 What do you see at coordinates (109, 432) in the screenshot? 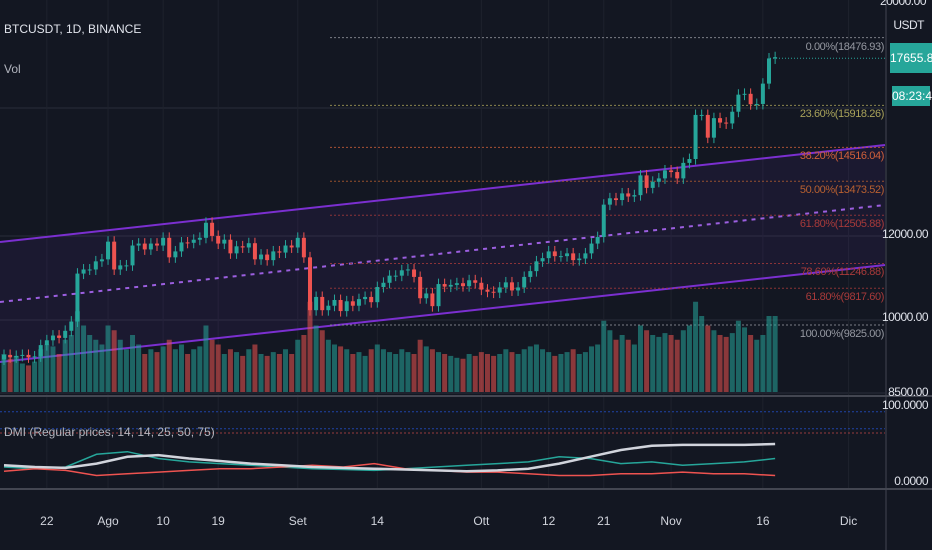
I see `dmi-indicator-label: DMI (Regular prices, 14, 14, 25, 50, 75)` at bounding box center [109, 432].